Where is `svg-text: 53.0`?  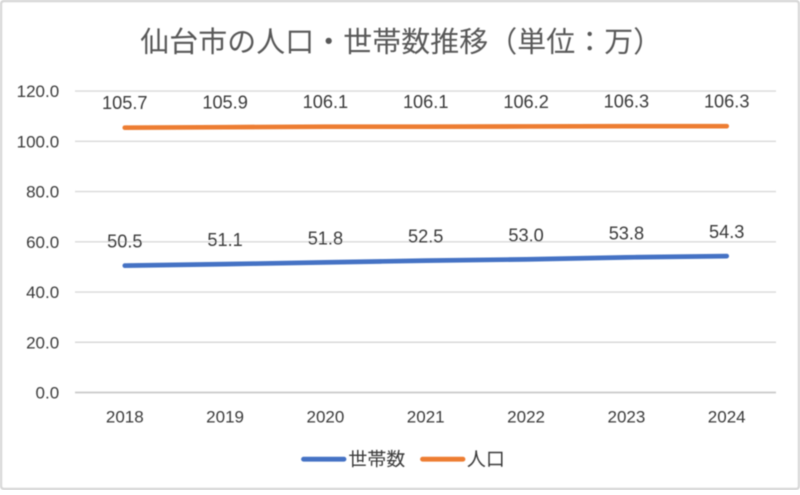
svg-text: 53.0 is located at coordinates (525, 235).